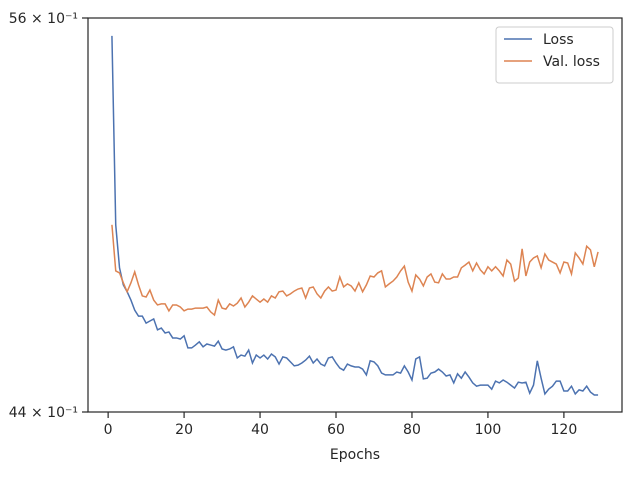 The image size is (640, 484). Describe the element at coordinates (571, 62) in the screenshot. I see `legend-label: Val. loss` at that location.